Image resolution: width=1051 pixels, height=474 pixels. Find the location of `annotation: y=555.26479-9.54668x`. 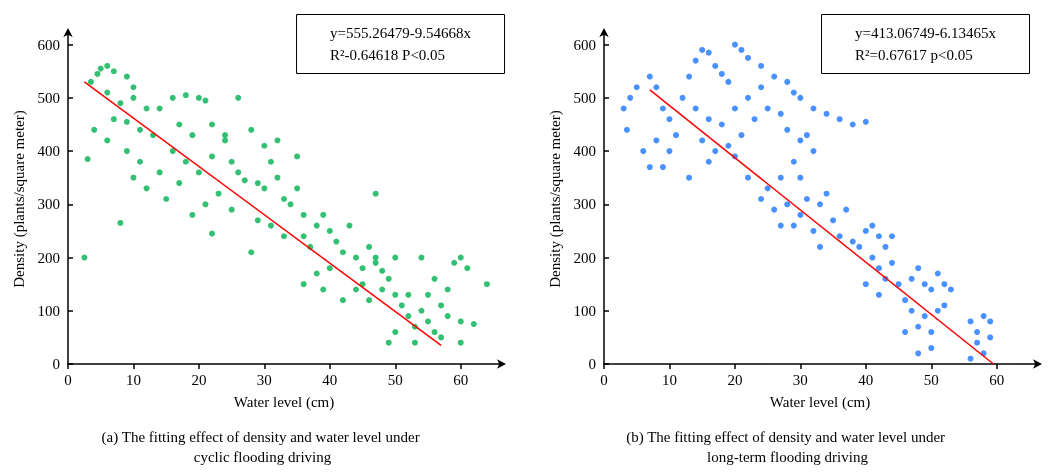

annotation: y=555.26479-9.54668x is located at coordinates (401, 33).